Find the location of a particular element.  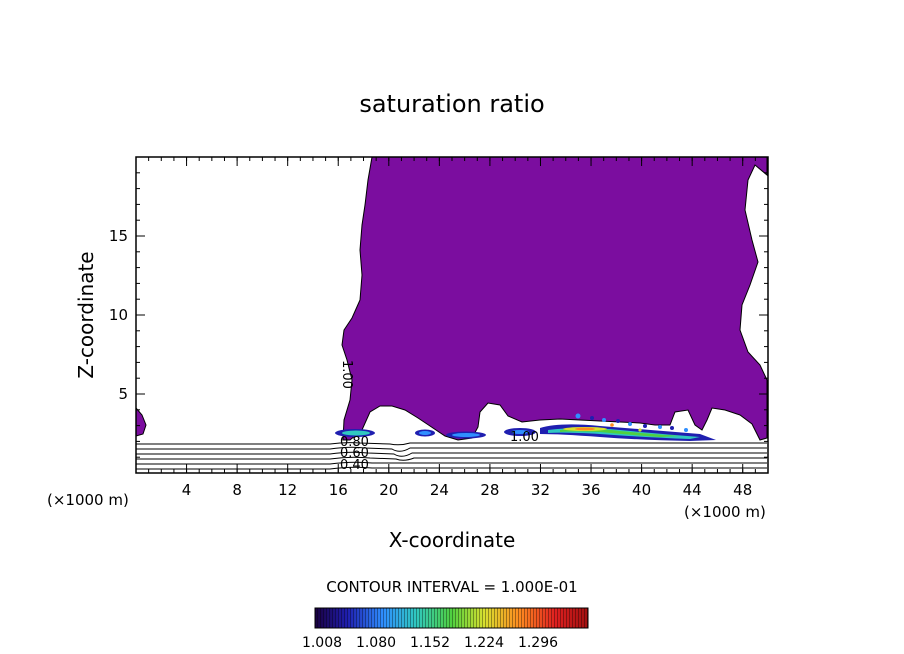

x-tick-label: 4 is located at coordinates (187, 490).